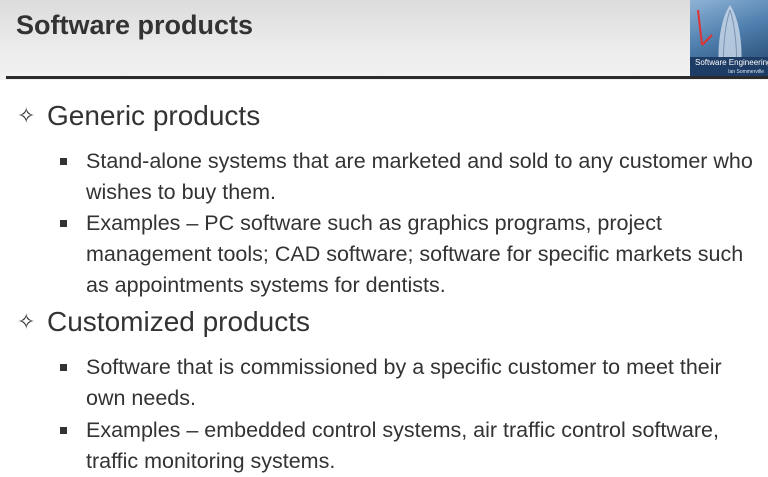  I want to click on cover-author: Ian Sommerville, so click(746, 72).